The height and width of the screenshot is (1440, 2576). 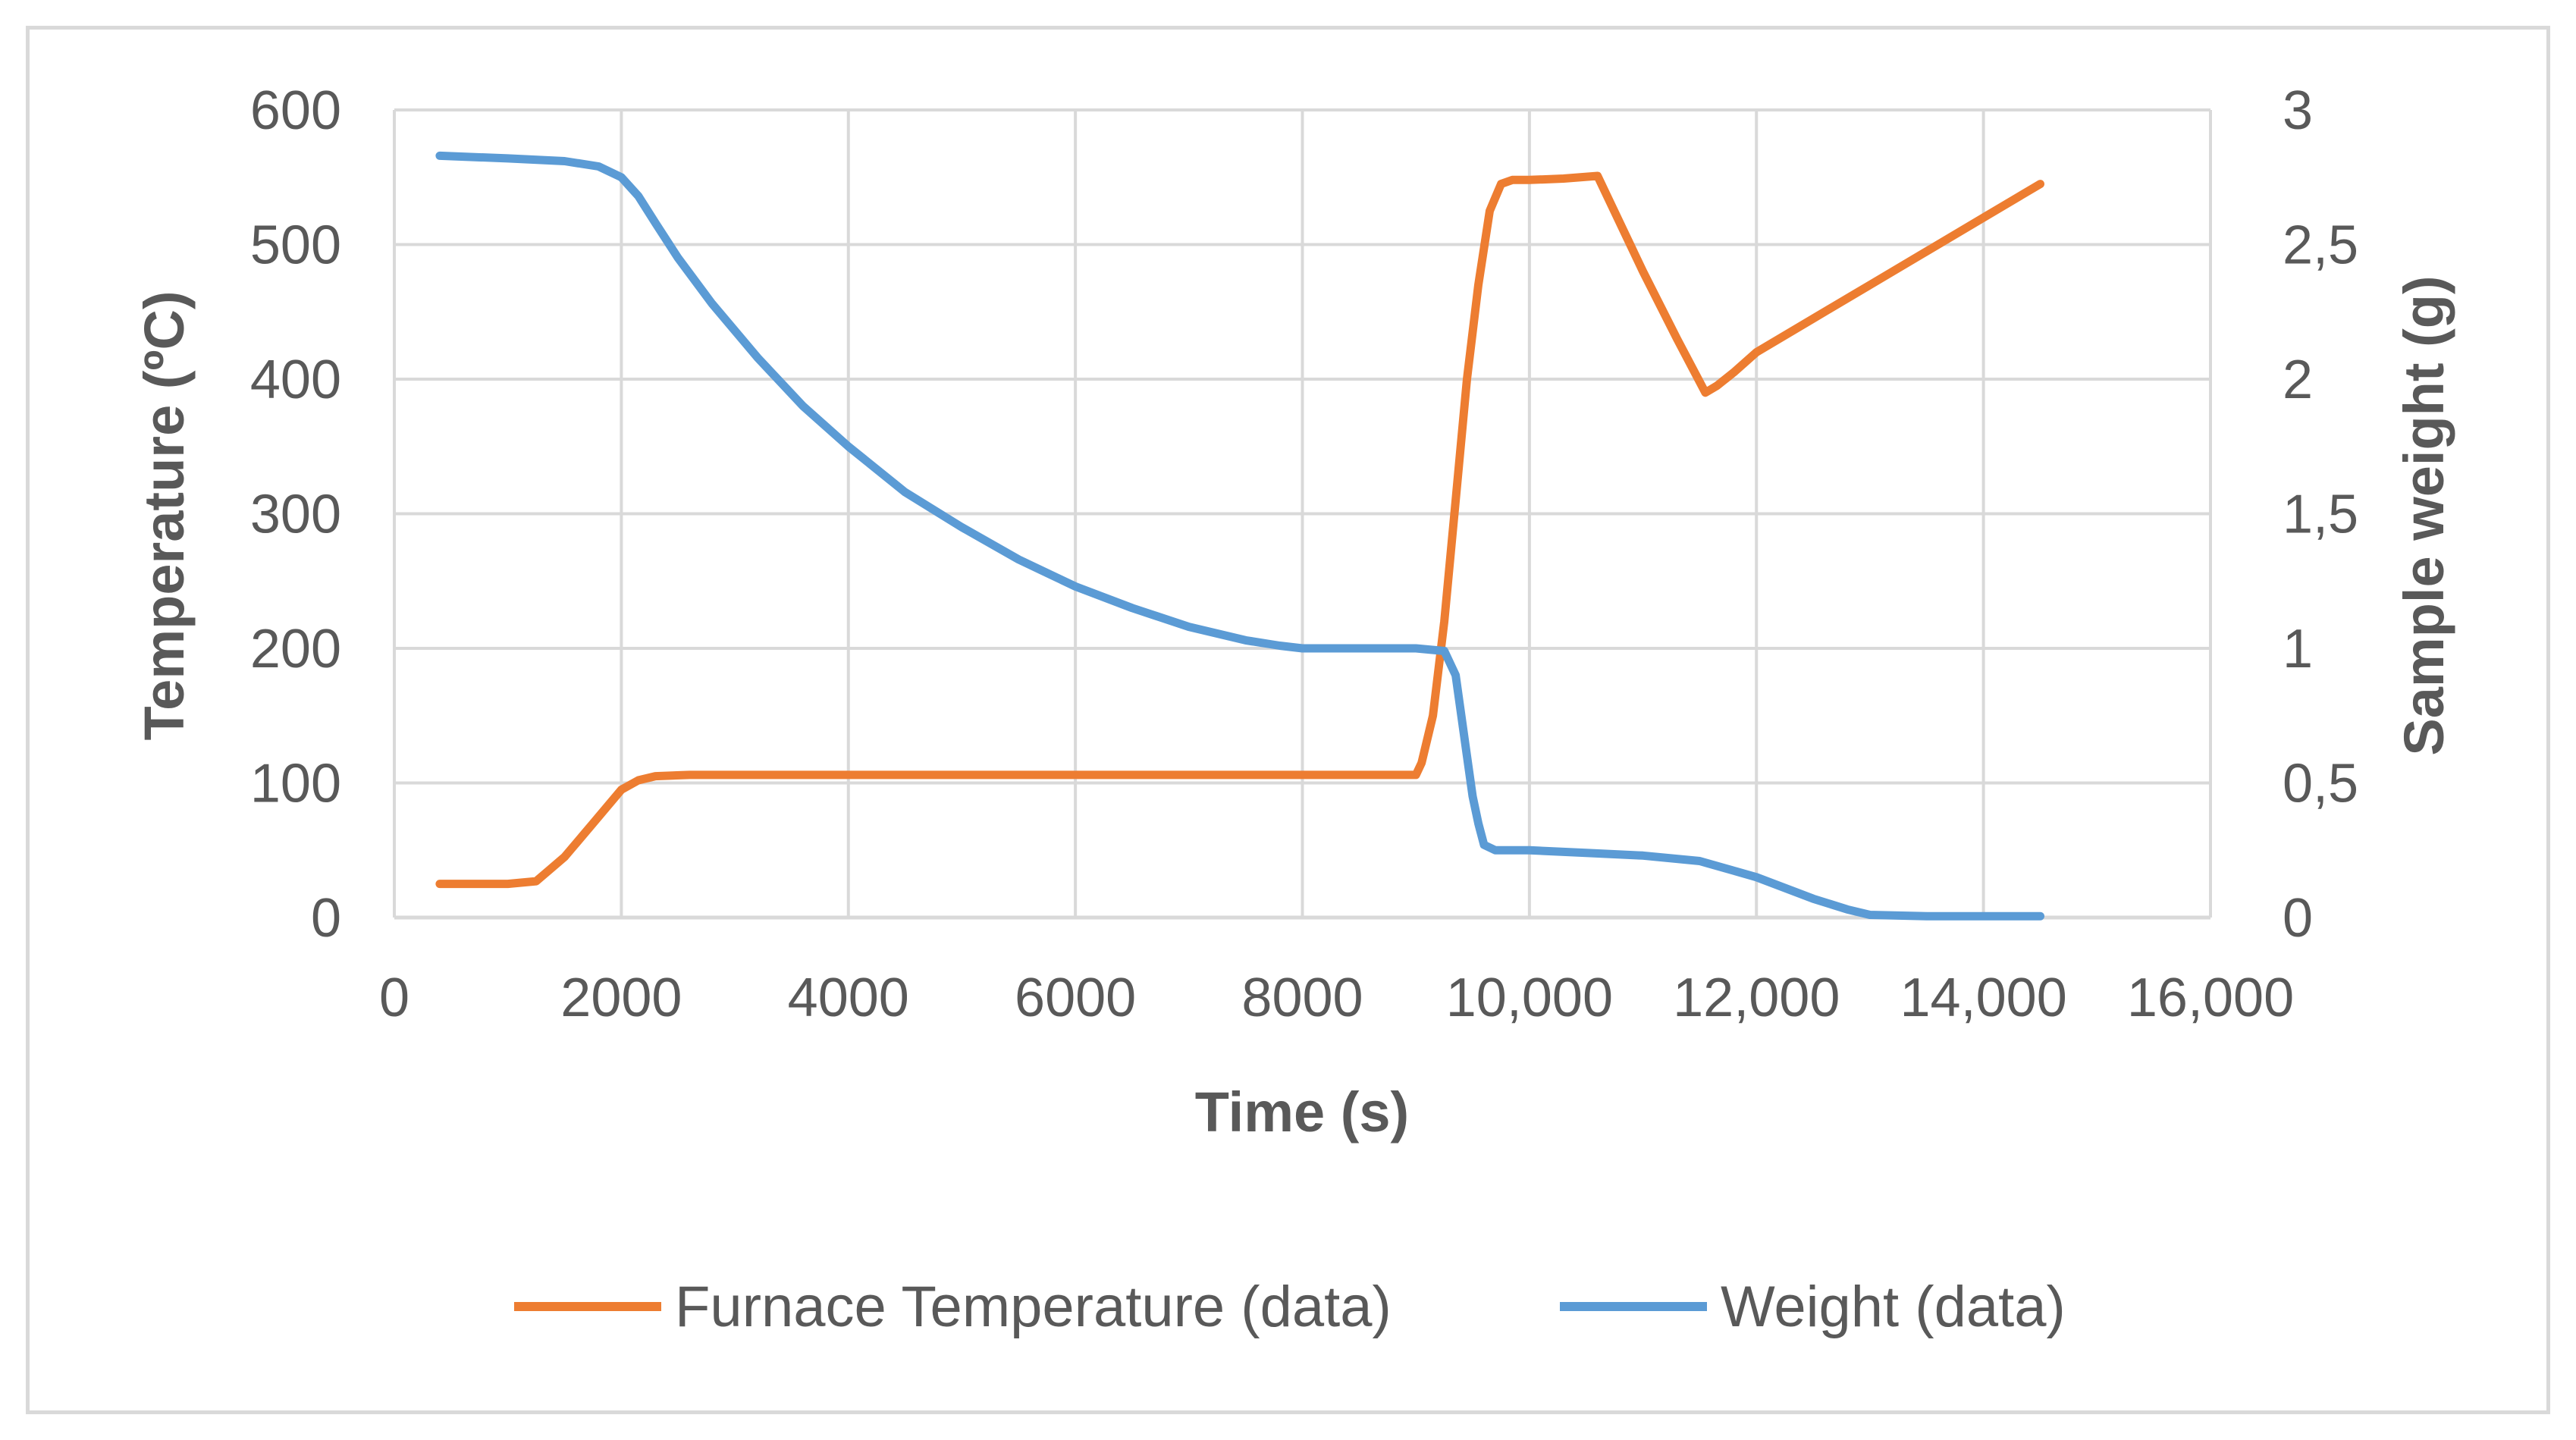 I want to click on y-tick-label: 600, so click(x=295, y=110).